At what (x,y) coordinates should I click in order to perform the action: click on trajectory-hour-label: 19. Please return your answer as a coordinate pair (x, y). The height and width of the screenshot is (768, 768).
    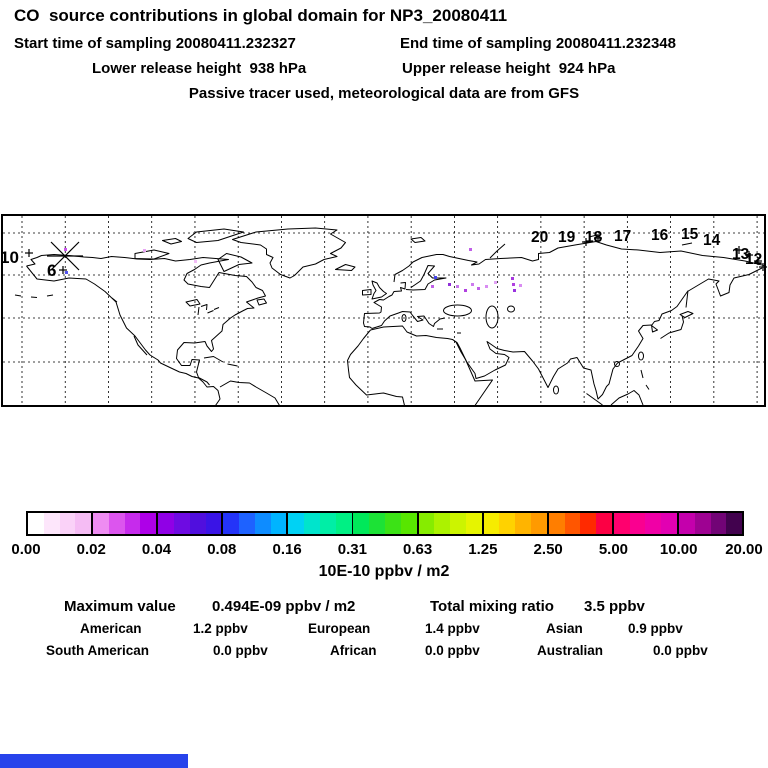
    Looking at the image, I should click on (567, 237).